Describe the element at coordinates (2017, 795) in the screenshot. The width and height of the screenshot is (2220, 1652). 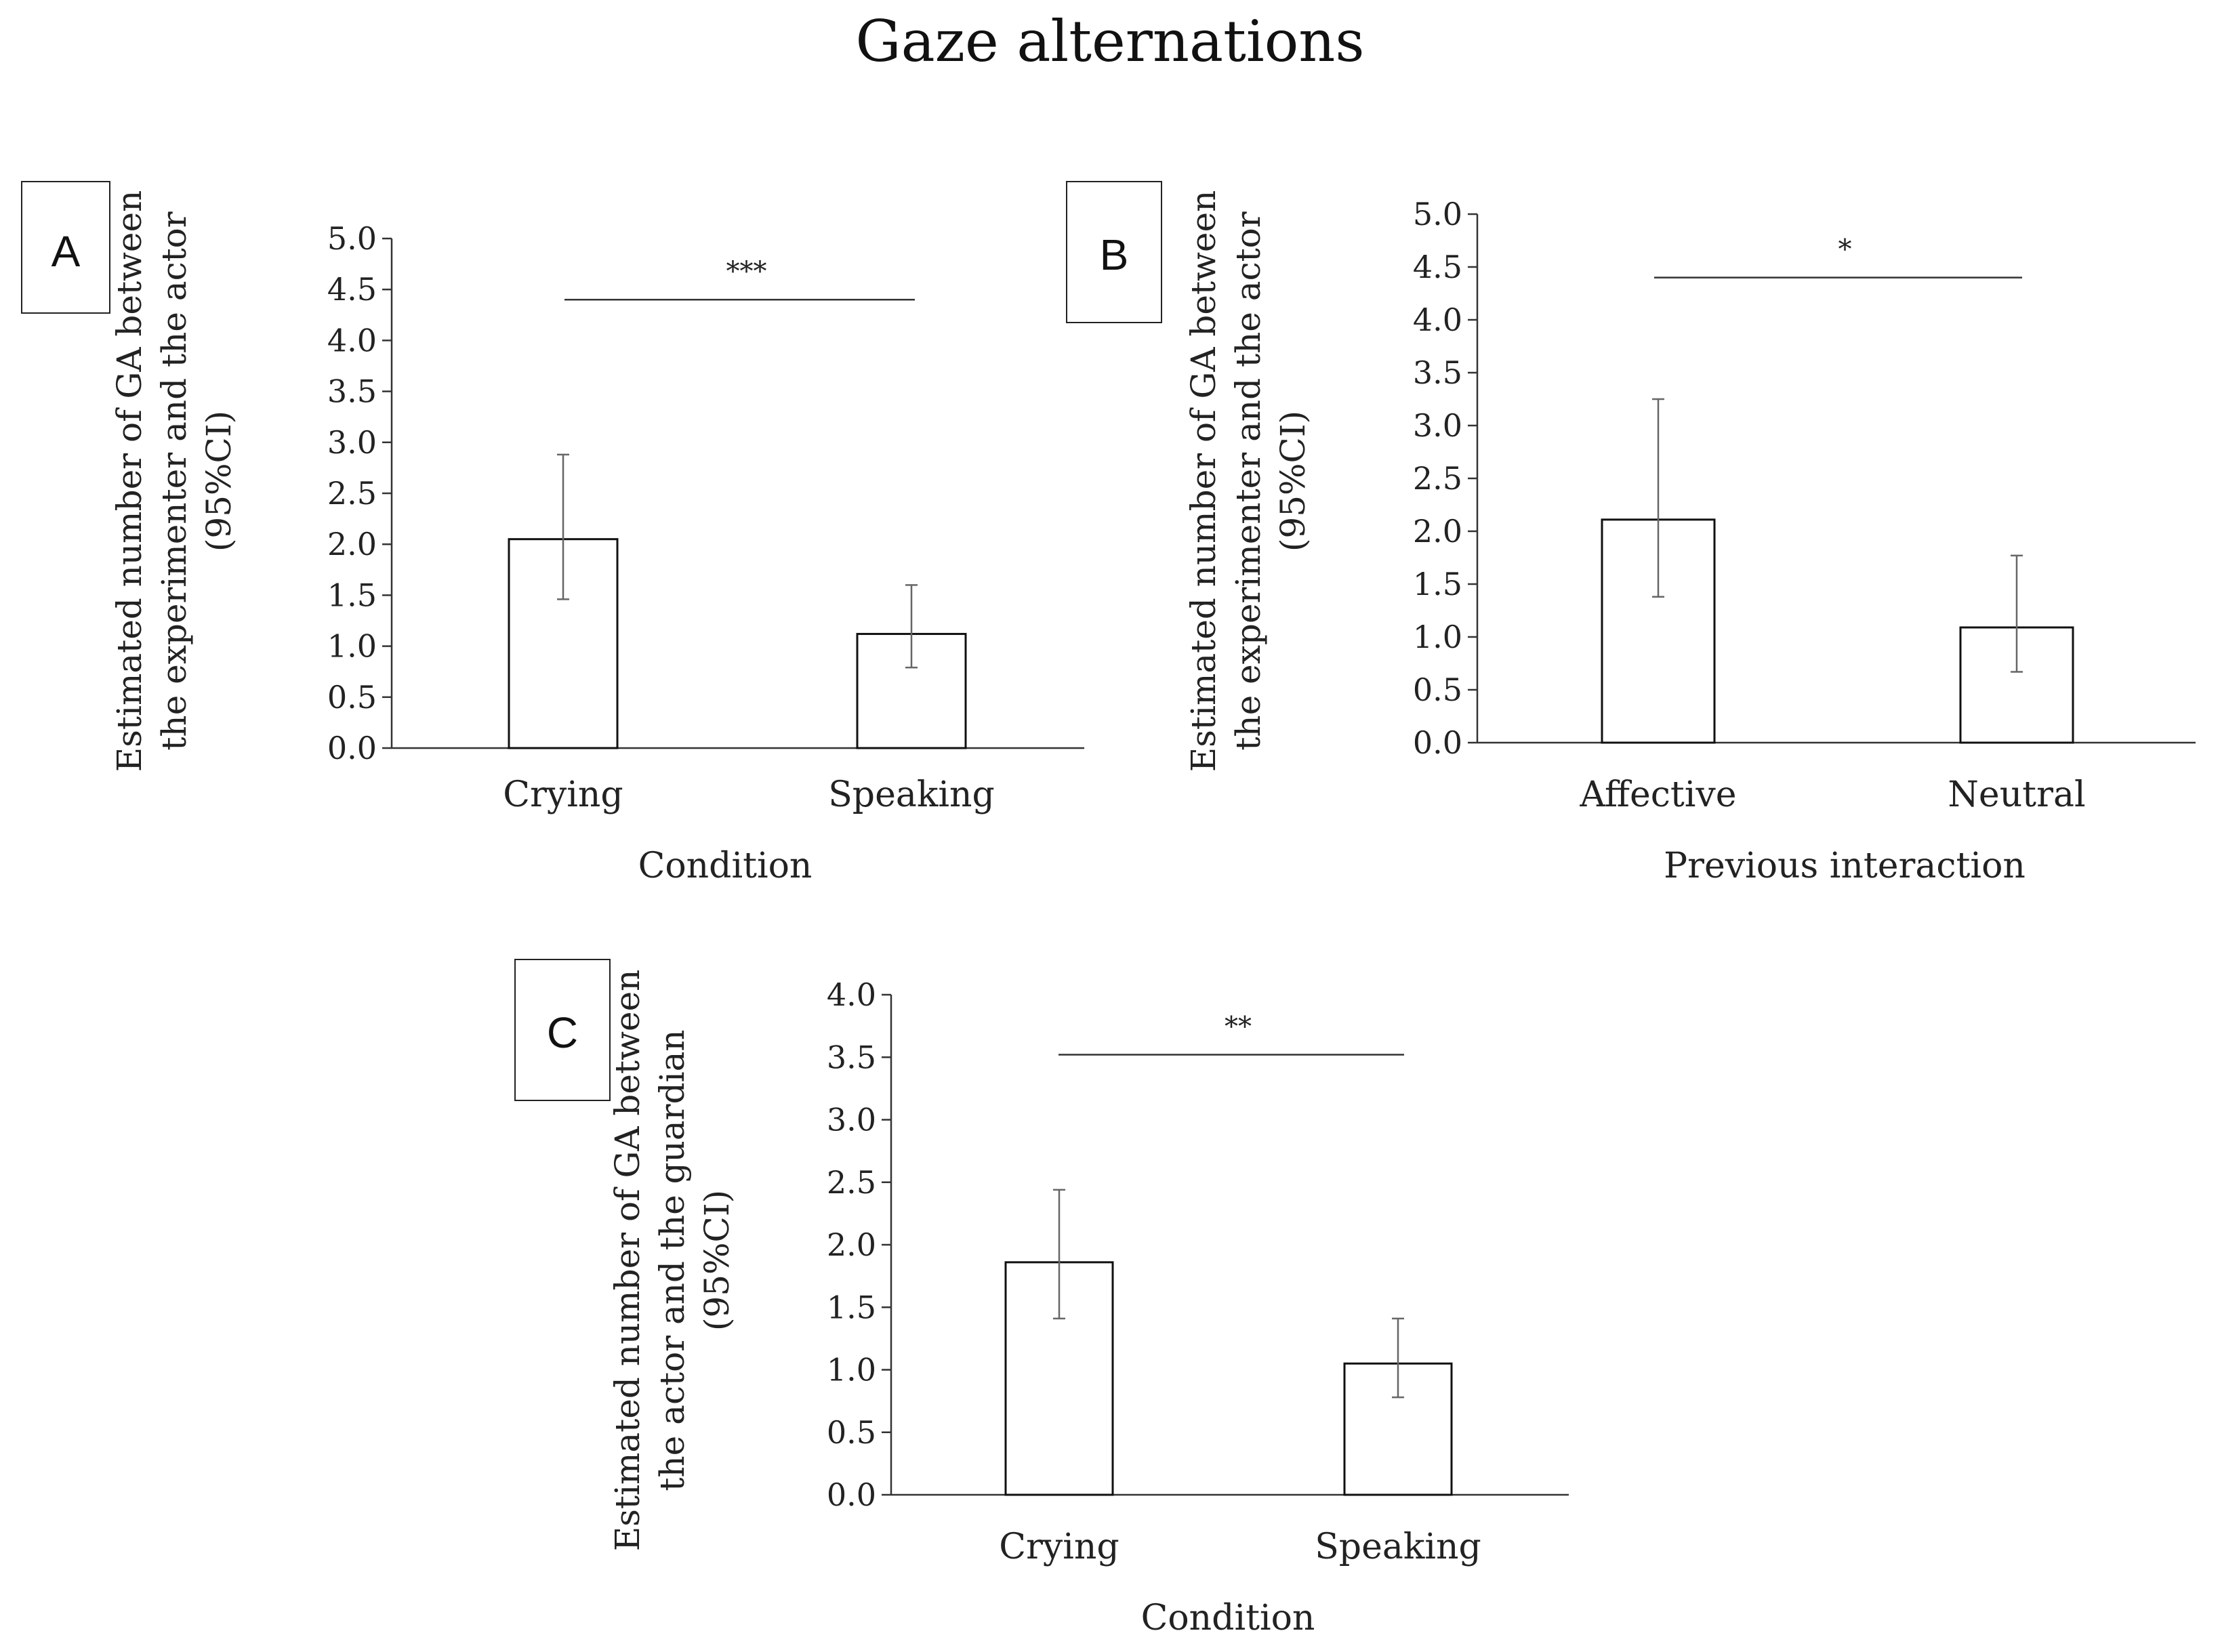
I see `category-label: Neutral` at that location.